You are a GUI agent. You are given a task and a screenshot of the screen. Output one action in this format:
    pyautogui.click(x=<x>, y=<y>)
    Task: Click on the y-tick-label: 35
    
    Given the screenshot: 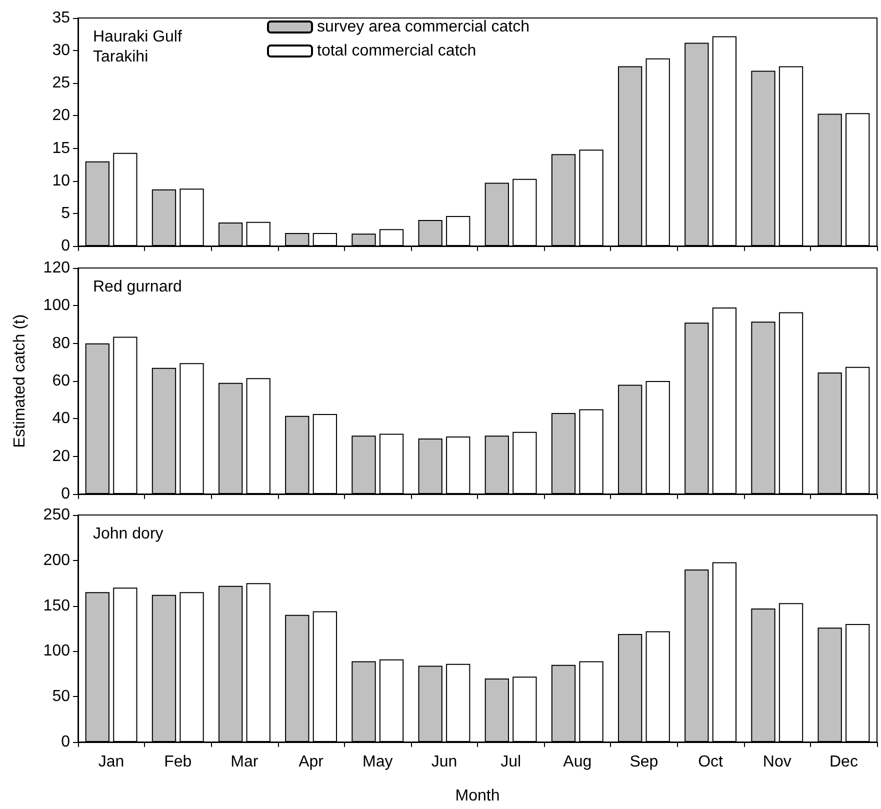 What is the action you would take?
    pyautogui.click(x=61, y=18)
    